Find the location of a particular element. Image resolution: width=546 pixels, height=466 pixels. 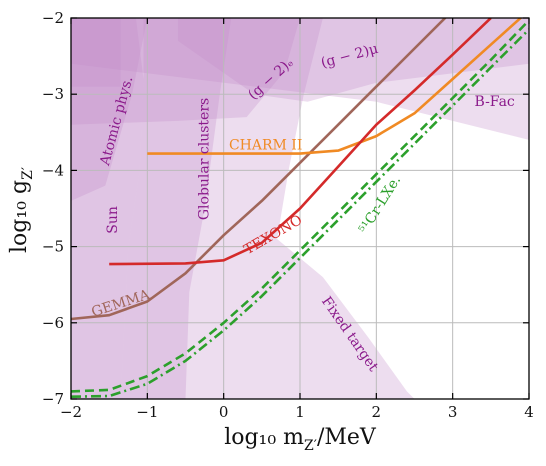

y-tick-label: −5 is located at coordinates (53, 247).